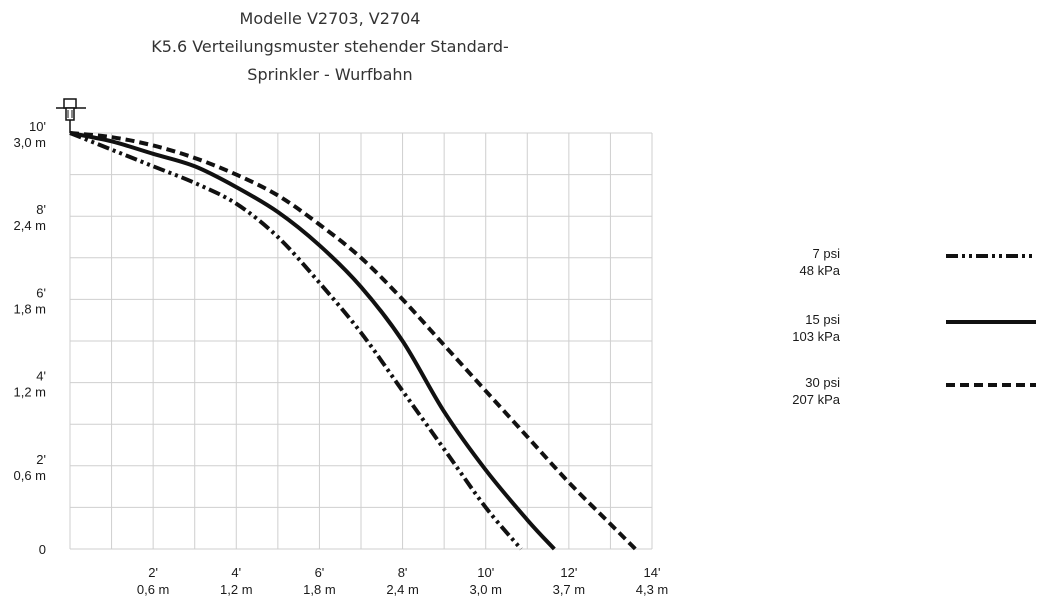  Describe the element at coordinates (485, 589) in the screenshot. I see `x-tick-label-m: 3,0 m` at that location.